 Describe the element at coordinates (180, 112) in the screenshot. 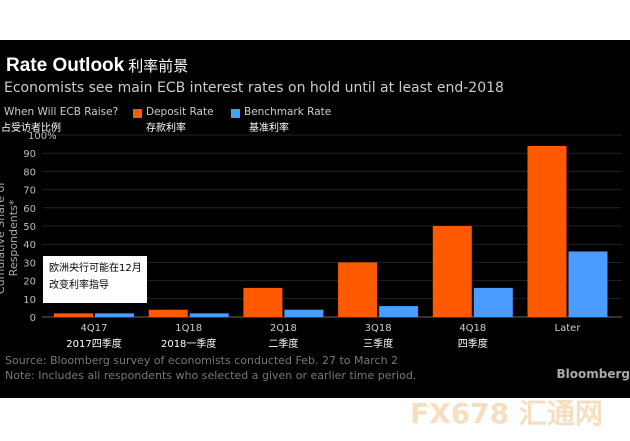

I see `legend-deposit: Deposit Rate` at that location.